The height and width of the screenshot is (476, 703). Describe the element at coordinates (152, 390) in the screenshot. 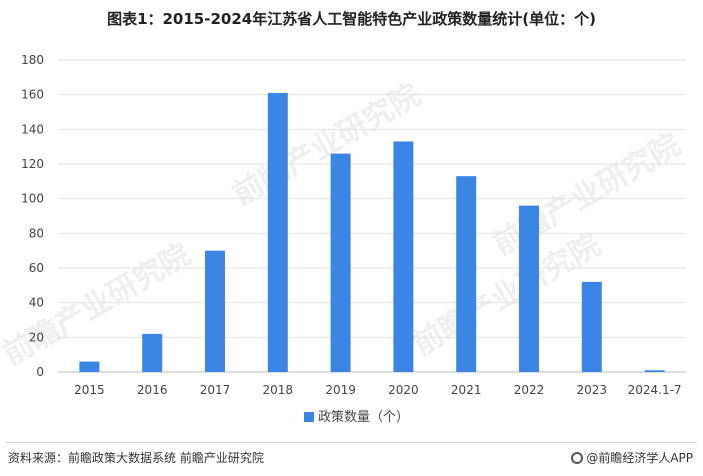

I see `x-tick-label: 2016` at that location.